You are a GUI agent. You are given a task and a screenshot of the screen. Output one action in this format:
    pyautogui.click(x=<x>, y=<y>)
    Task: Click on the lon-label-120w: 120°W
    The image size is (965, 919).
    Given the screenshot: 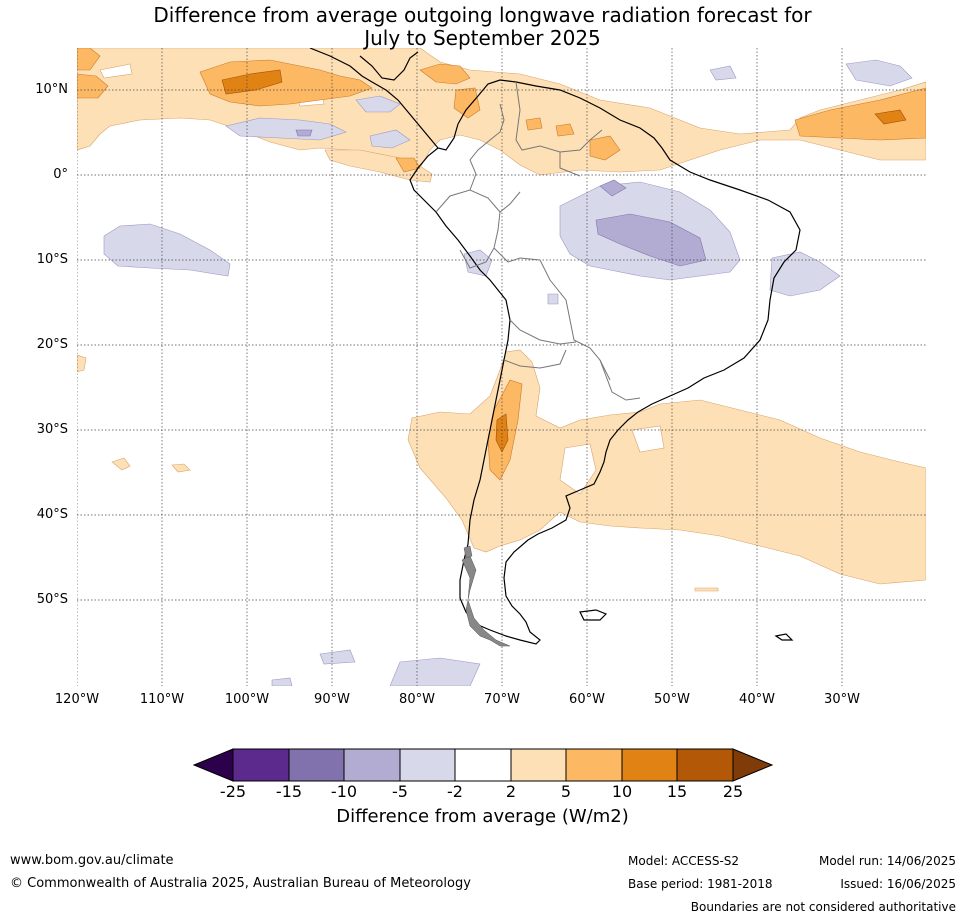 What is the action you would take?
    pyautogui.click(x=77, y=699)
    